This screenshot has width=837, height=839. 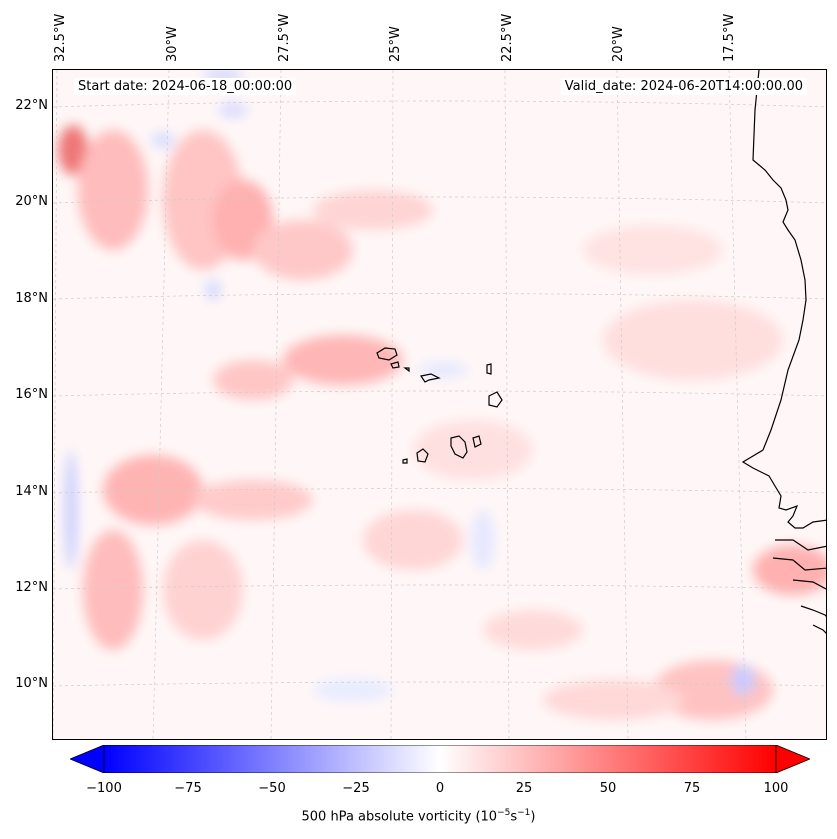 I want to click on lon-label-32-5w: 32.5°W, so click(x=60, y=37).